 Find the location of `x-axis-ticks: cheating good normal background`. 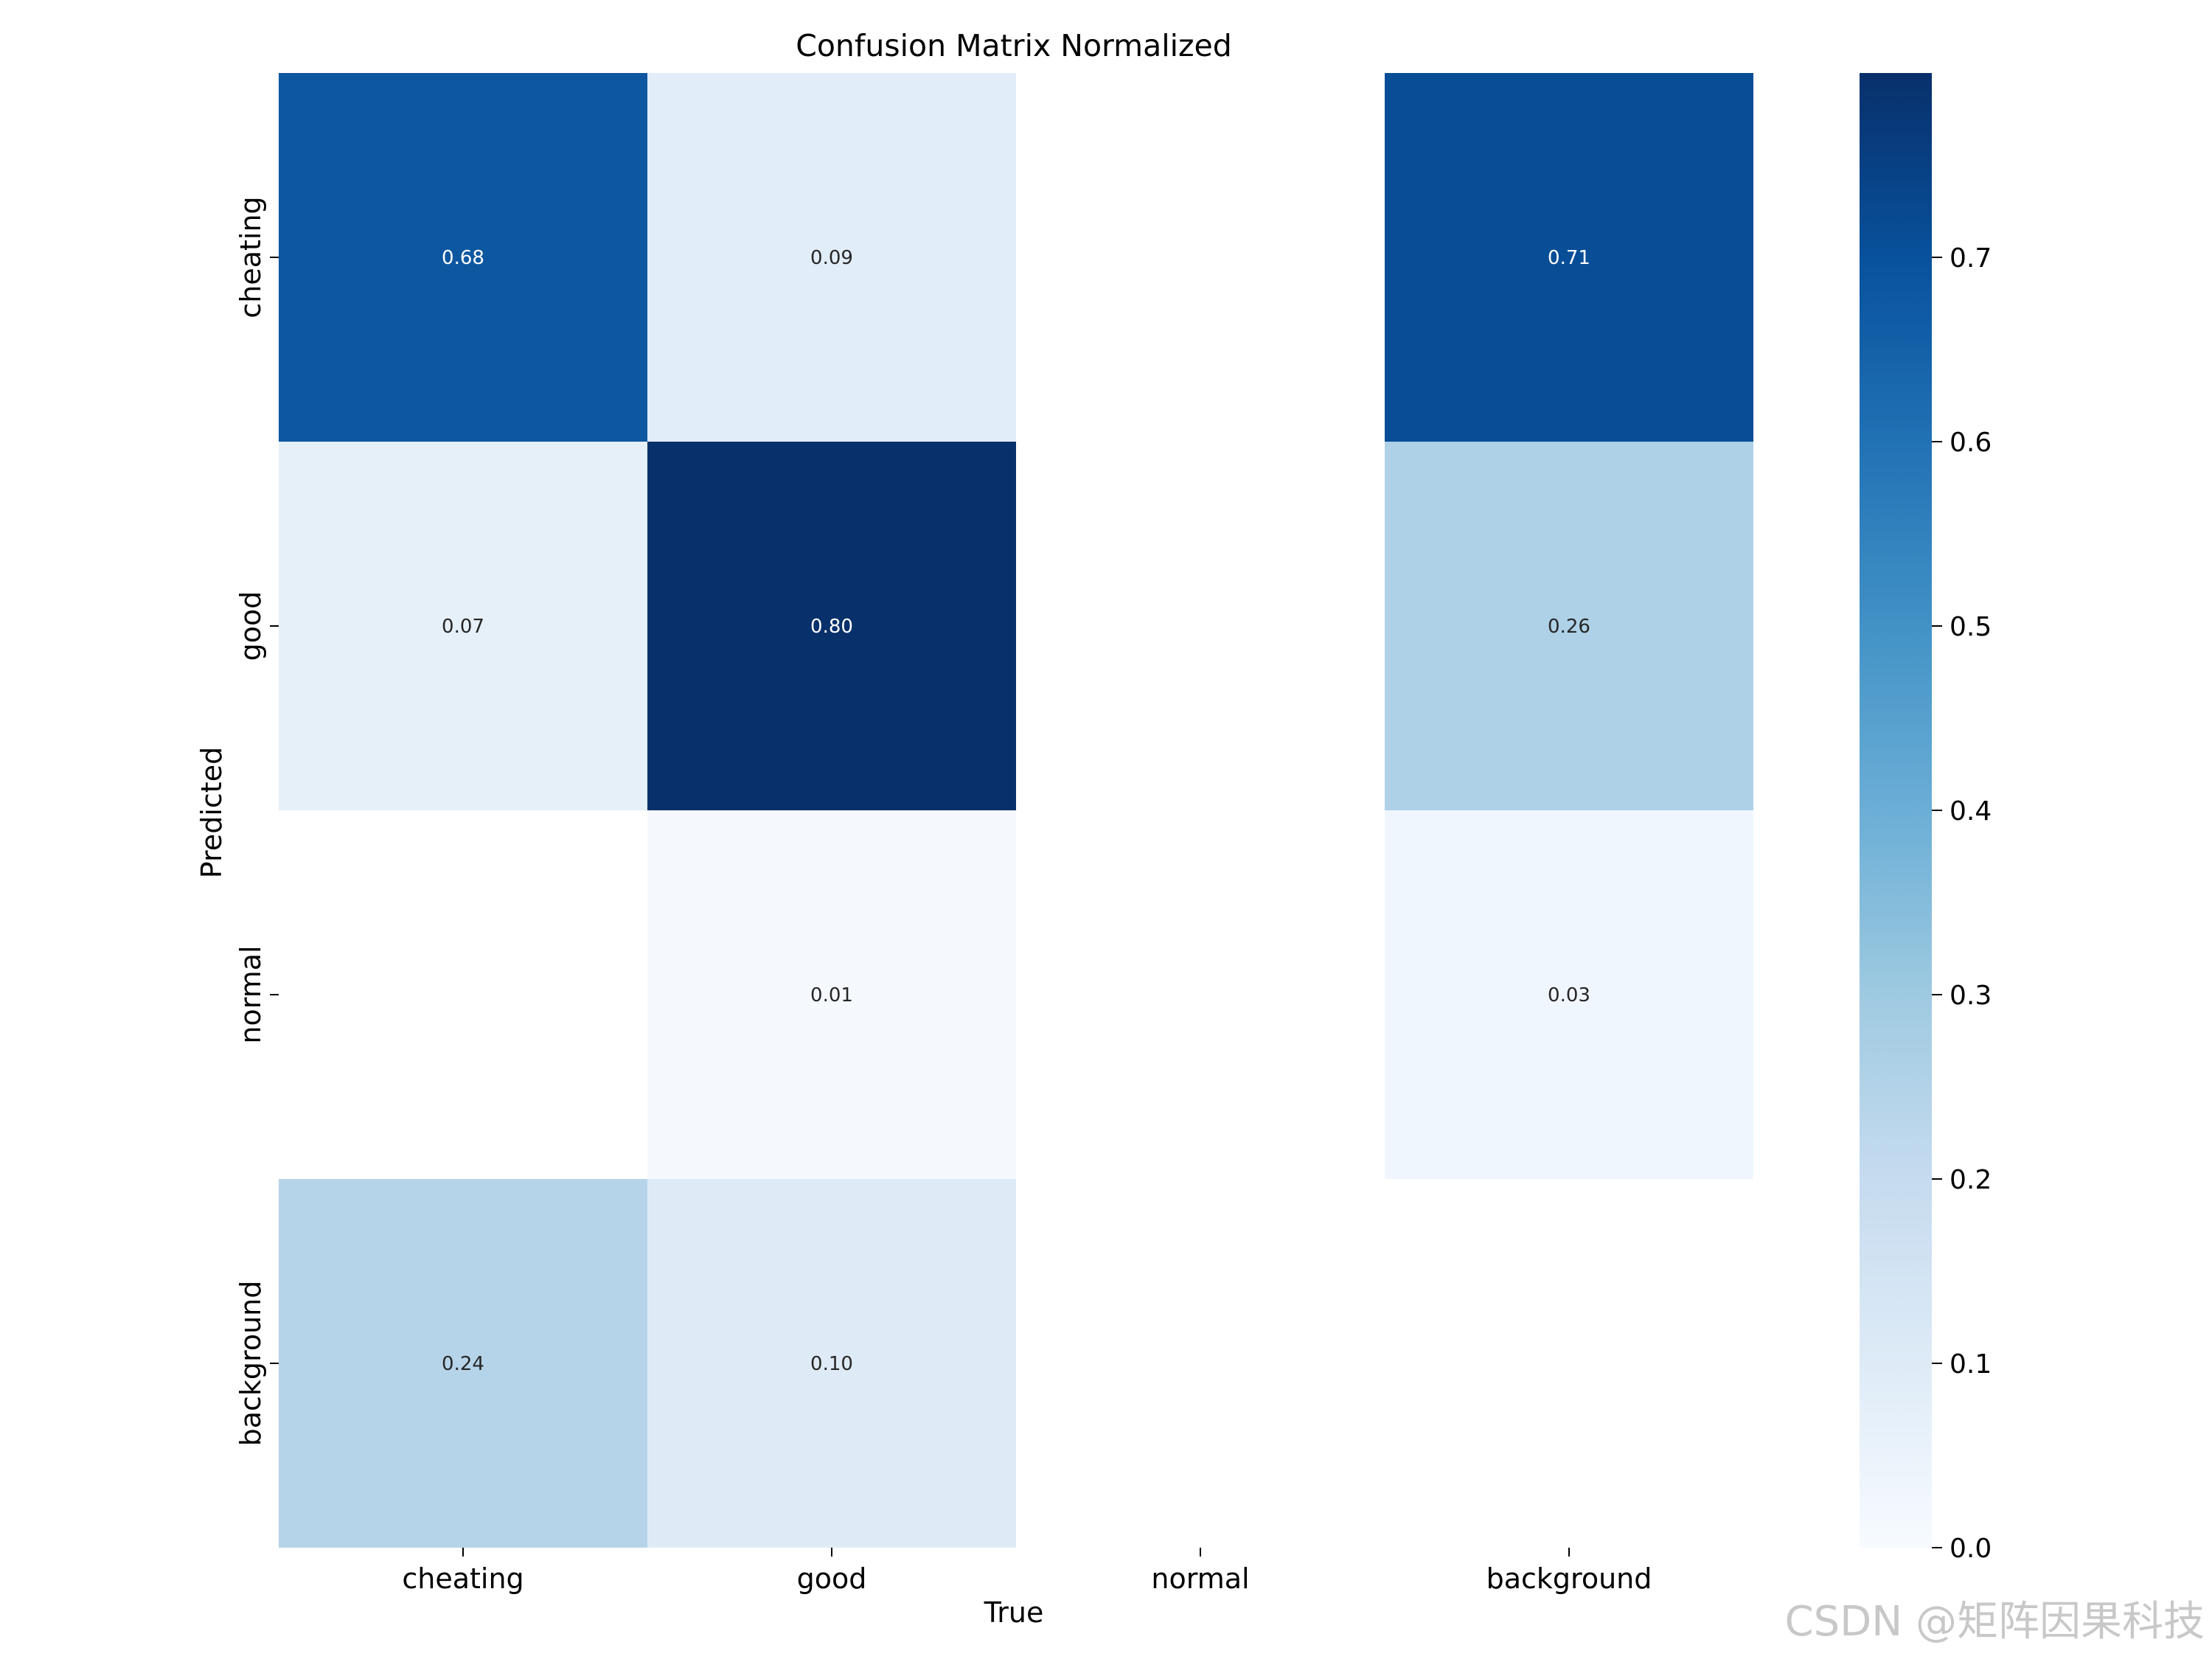

x-axis-ticks: cheating good normal background is located at coordinates (1027, 1571).